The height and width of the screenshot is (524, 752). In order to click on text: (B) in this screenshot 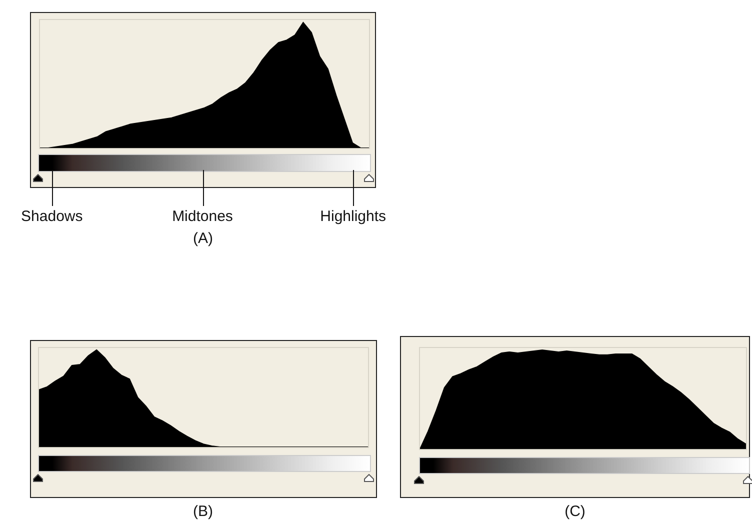, I will do `click(203, 511)`.